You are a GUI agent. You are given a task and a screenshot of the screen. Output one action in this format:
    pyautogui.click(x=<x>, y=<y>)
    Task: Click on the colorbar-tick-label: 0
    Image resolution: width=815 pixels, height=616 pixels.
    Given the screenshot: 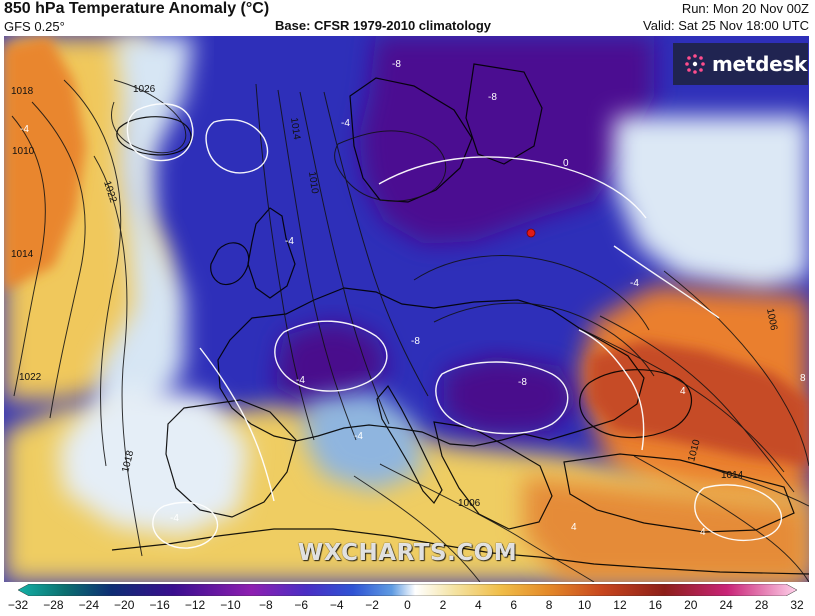 What is the action you would take?
    pyautogui.click(x=407, y=605)
    